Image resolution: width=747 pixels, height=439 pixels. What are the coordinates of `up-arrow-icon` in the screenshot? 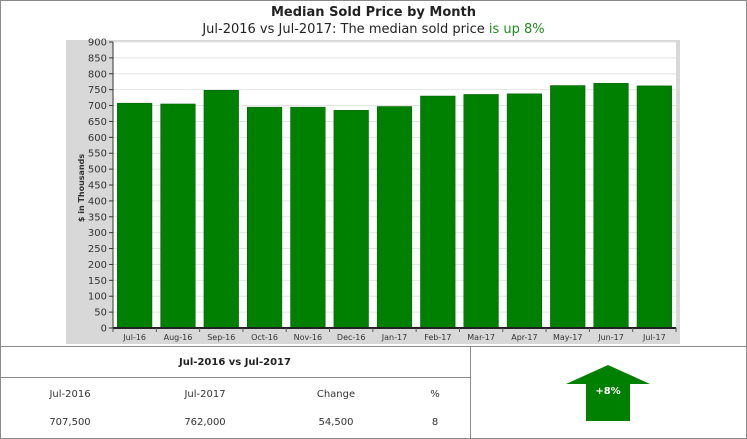 It's located at (608, 395).